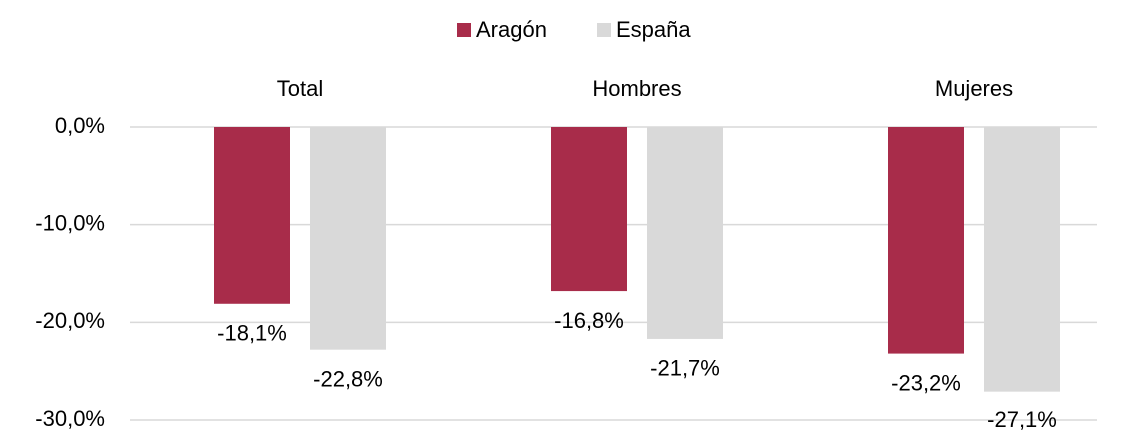 The image size is (1132, 432). What do you see at coordinates (80, 125) in the screenshot?
I see `y-tick-label: 0,0%` at bounding box center [80, 125].